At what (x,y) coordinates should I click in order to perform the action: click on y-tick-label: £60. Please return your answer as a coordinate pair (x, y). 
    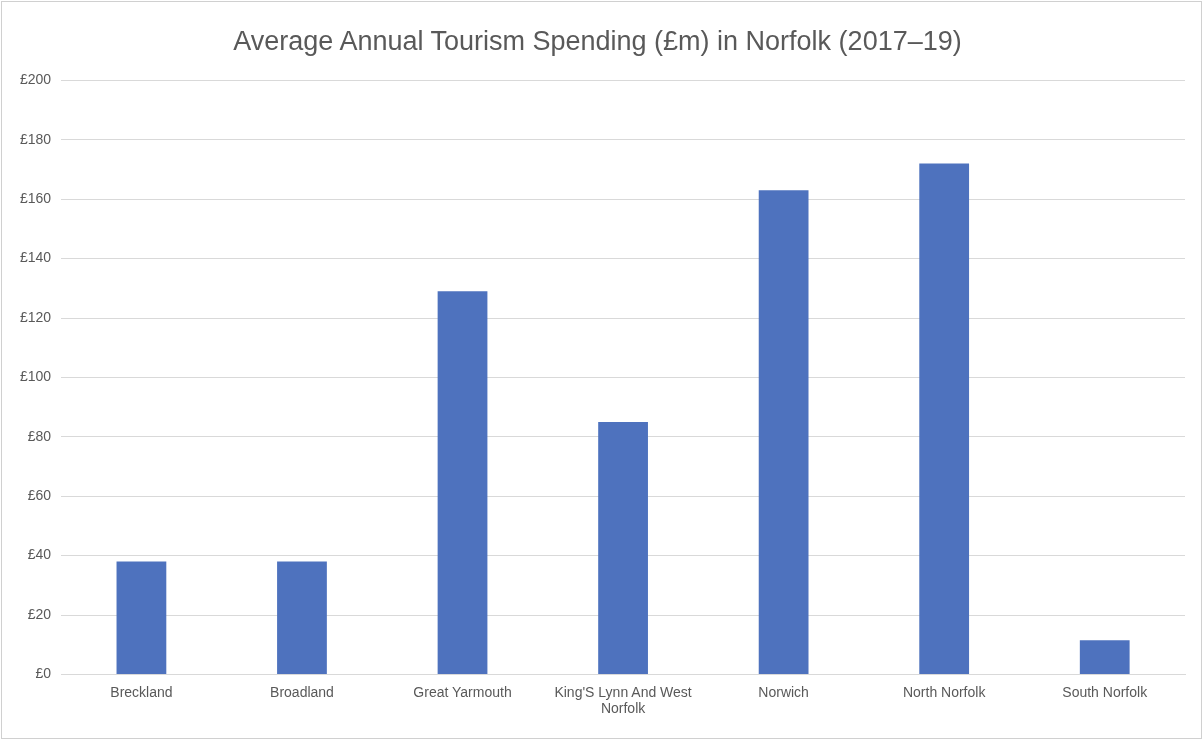
    Looking at the image, I should click on (39, 495).